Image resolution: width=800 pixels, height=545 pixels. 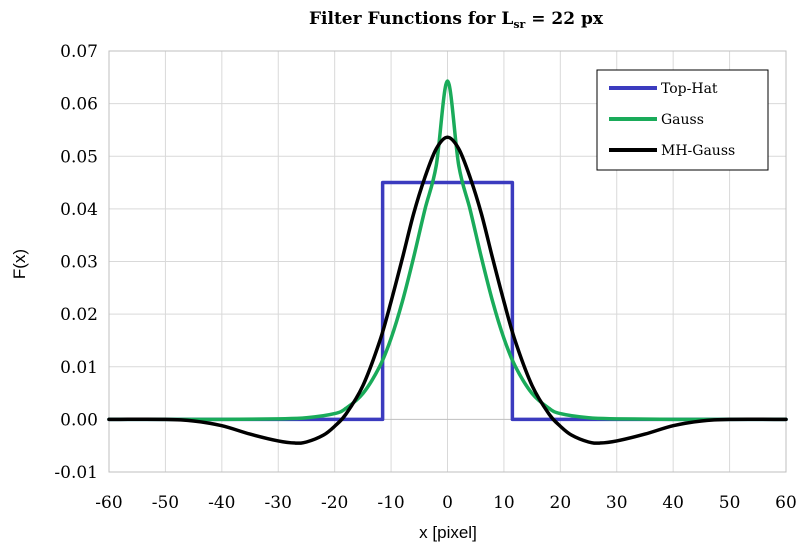 I want to click on y-tick-label: -0.01, so click(x=76, y=473).